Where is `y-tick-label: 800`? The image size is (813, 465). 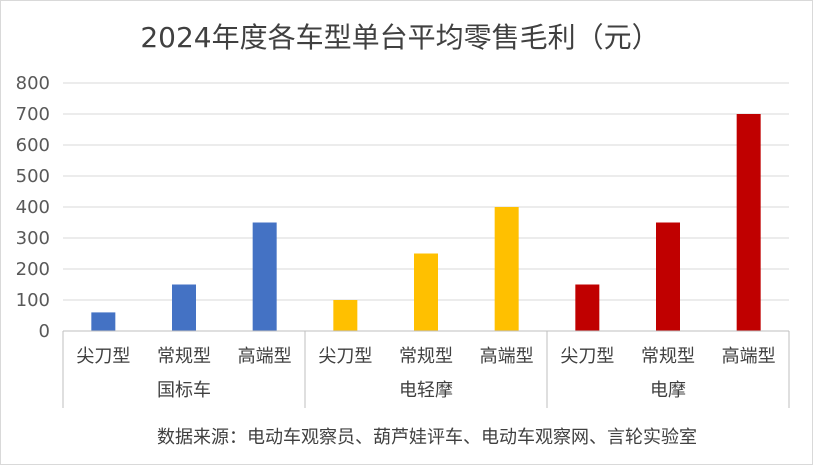 y-tick-label: 800 is located at coordinates (33, 83).